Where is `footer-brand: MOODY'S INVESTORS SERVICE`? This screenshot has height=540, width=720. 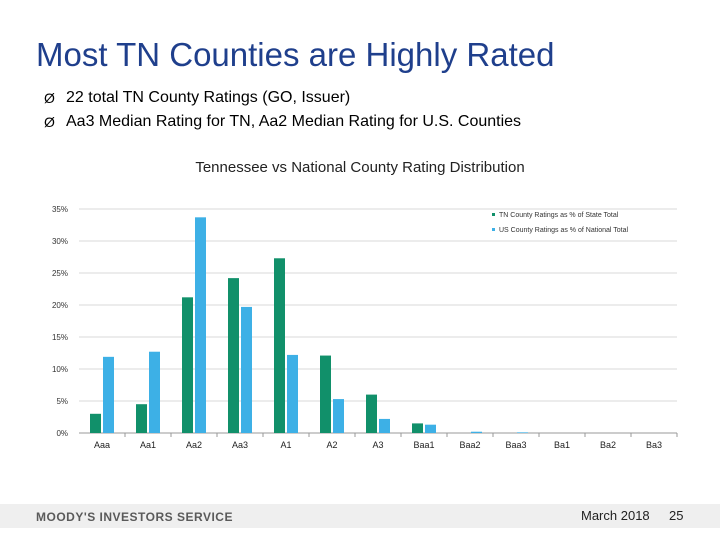 footer-brand: MOODY'S INVESTORS SERVICE is located at coordinates (134, 517).